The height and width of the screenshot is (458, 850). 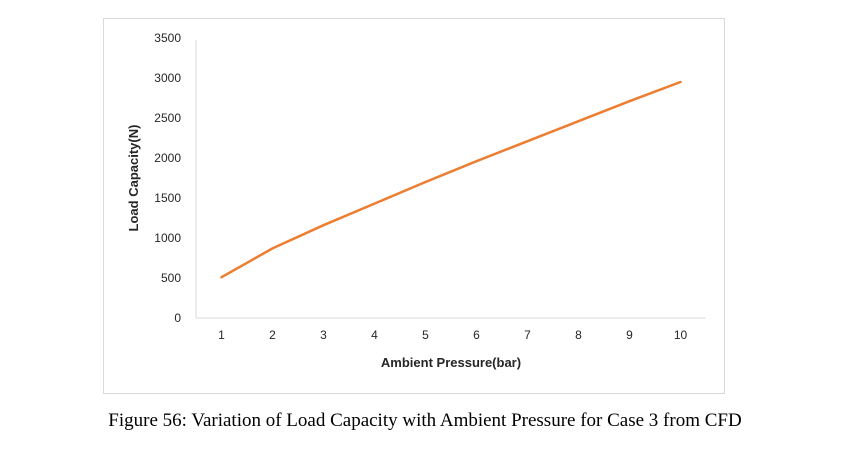 What do you see at coordinates (167, 158) in the screenshot?
I see `y-tick-label: 2000` at bounding box center [167, 158].